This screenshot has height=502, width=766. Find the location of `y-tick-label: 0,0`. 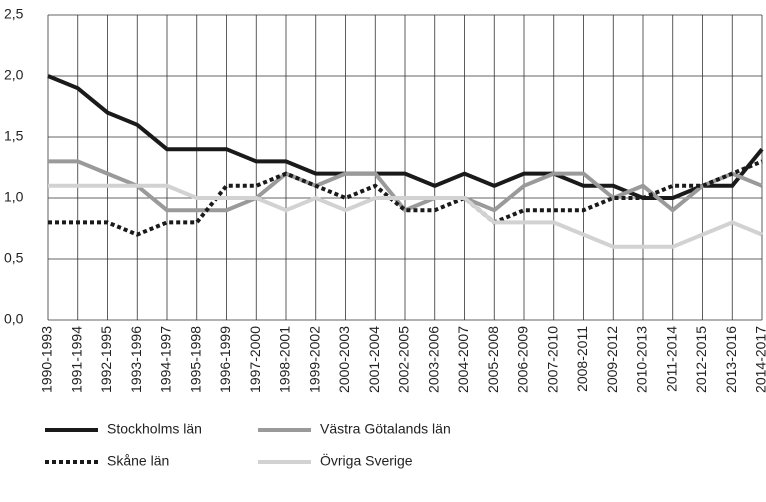

y-tick-label: 0,0 is located at coordinates (14, 319).